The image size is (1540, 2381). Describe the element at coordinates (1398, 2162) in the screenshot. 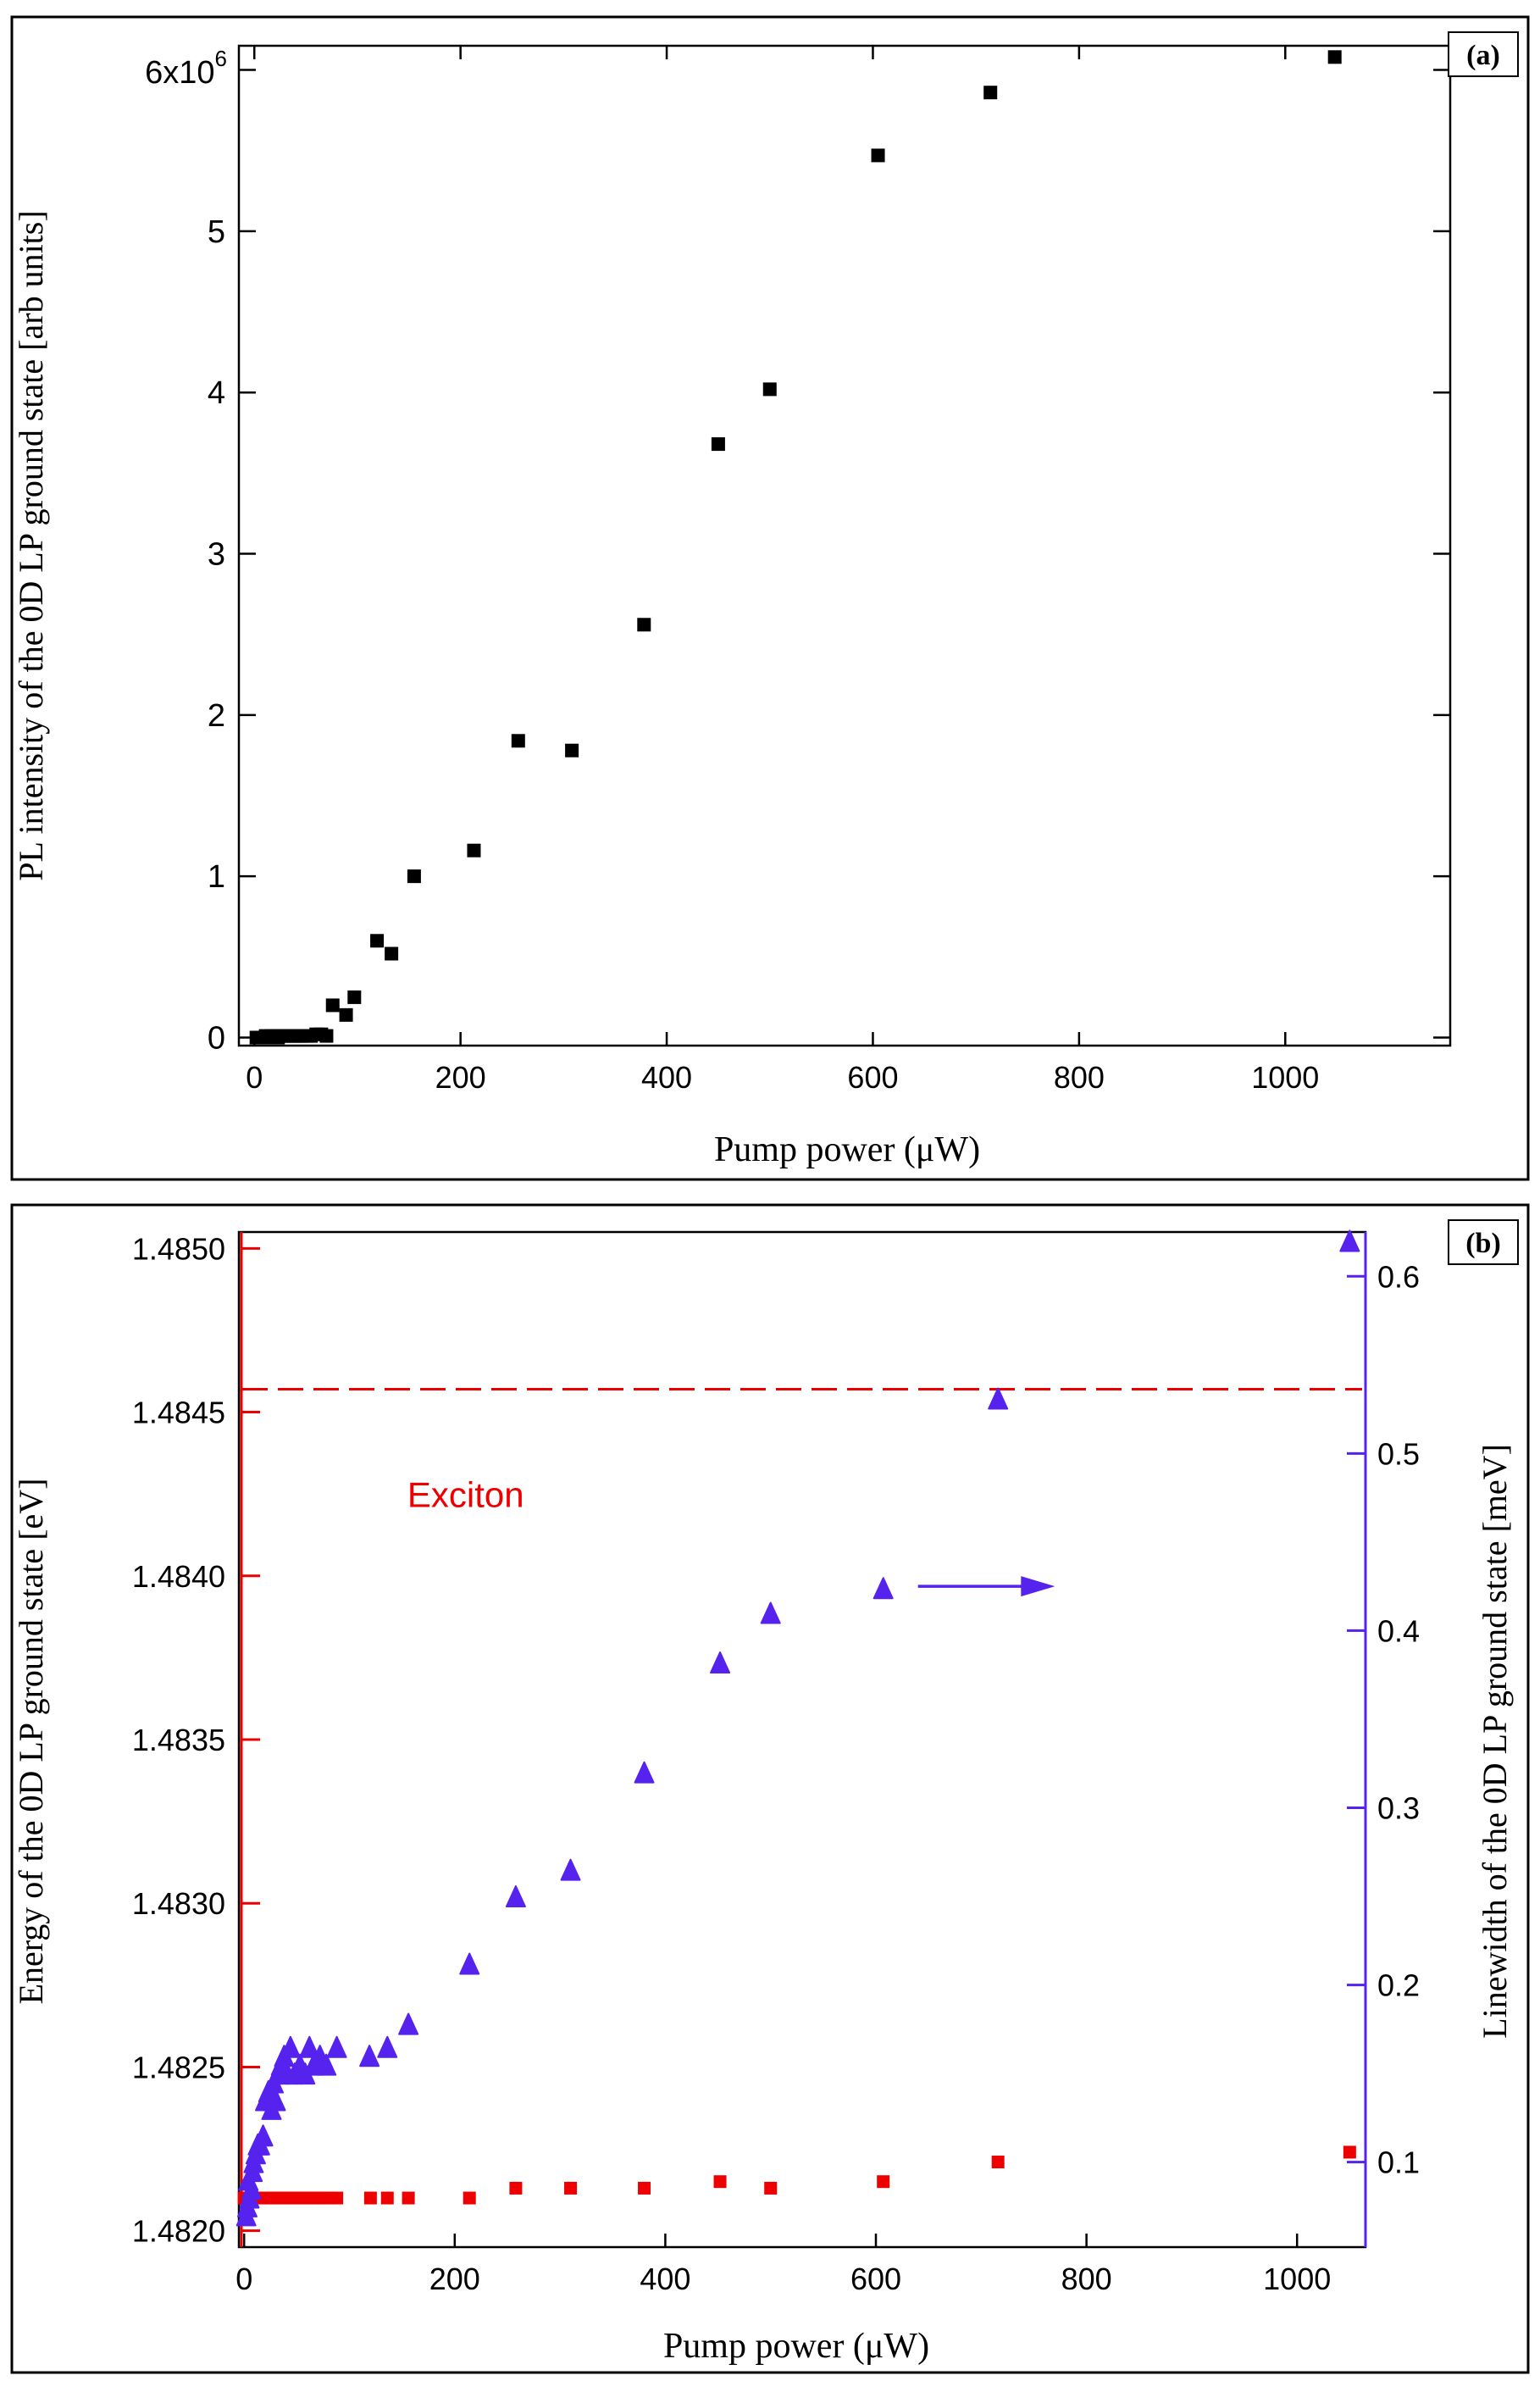

I see `panel-b-y-right-tick-label: 0.1` at that location.